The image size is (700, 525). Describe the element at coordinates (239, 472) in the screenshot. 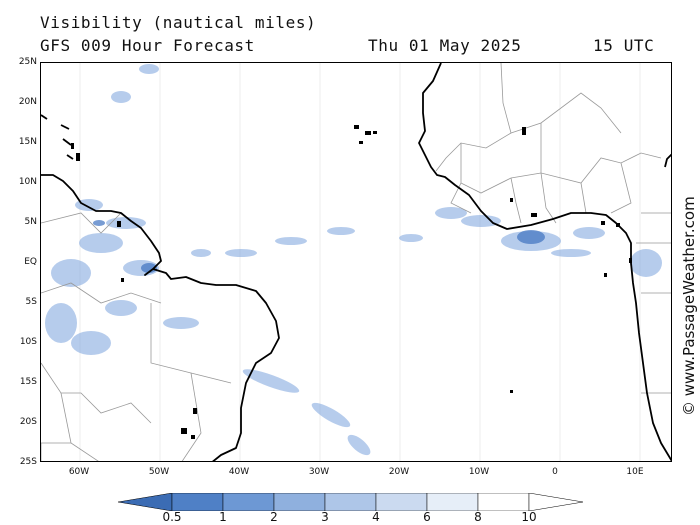

I see `lon-label-40w: 40W` at that location.